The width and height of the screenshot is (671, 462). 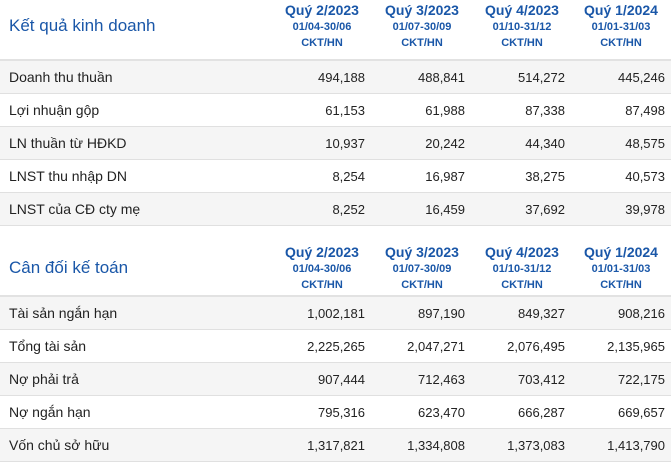 I want to click on section-title: Kết quả kinh doanh, so click(x=82, y=25).